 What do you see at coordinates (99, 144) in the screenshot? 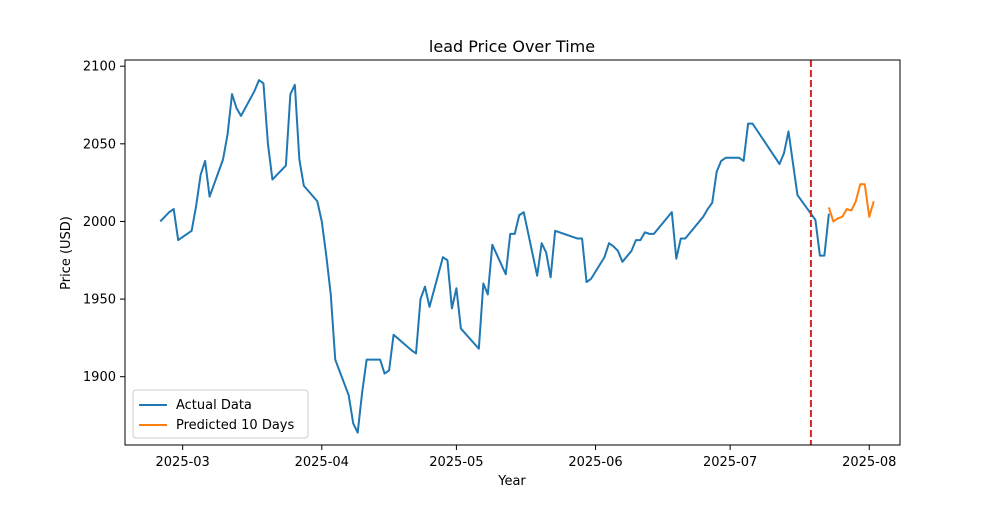
I see `y-tick-label: 2050` at bounding box center [99, 144].